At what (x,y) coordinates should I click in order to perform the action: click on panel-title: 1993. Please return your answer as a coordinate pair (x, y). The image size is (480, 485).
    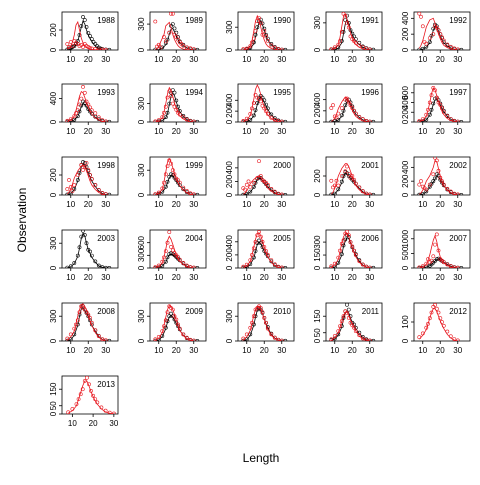
    Looking at the image, I should click on (106, 92).